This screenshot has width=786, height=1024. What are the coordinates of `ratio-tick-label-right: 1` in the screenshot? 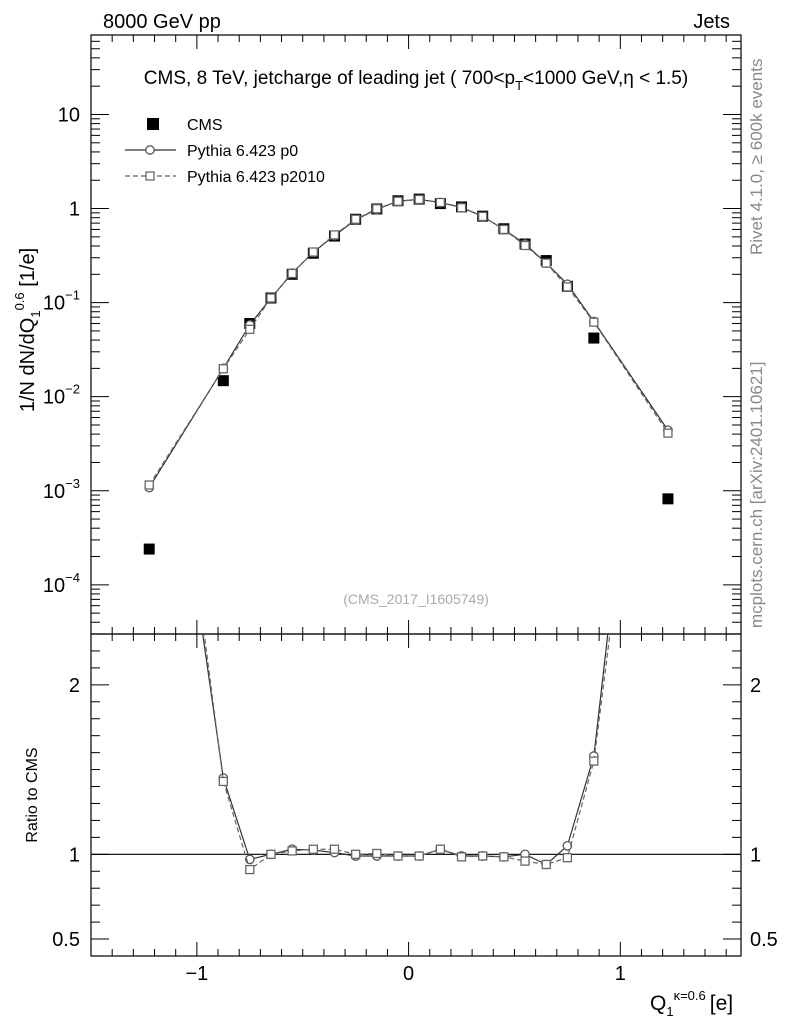 It's located at (755, 855).